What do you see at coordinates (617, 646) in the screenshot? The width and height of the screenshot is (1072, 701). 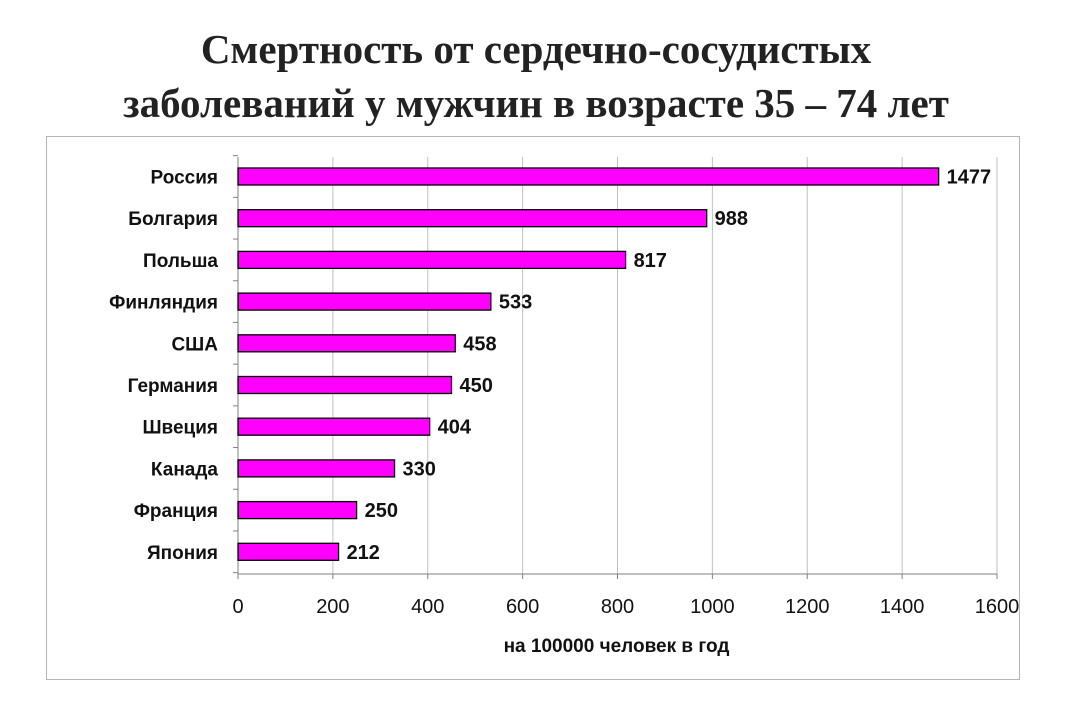 I see `x-axis-title: на 100000 человек в год` at bounding box center [617, 646].